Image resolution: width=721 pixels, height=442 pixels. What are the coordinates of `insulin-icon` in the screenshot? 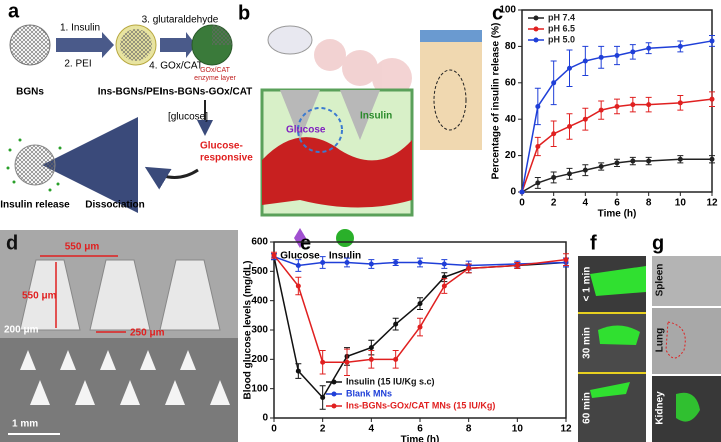 It's located at (345, 238).